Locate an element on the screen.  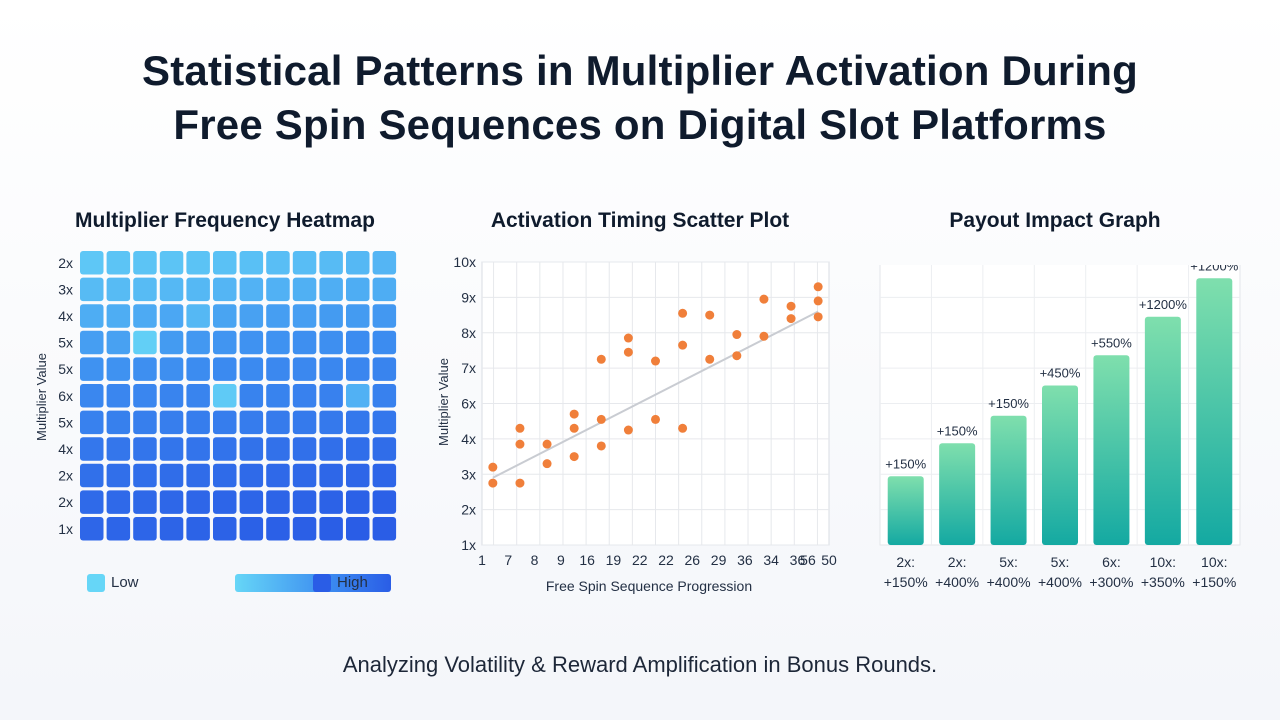
legend-high-swatch is located at coordinates (322, 583).